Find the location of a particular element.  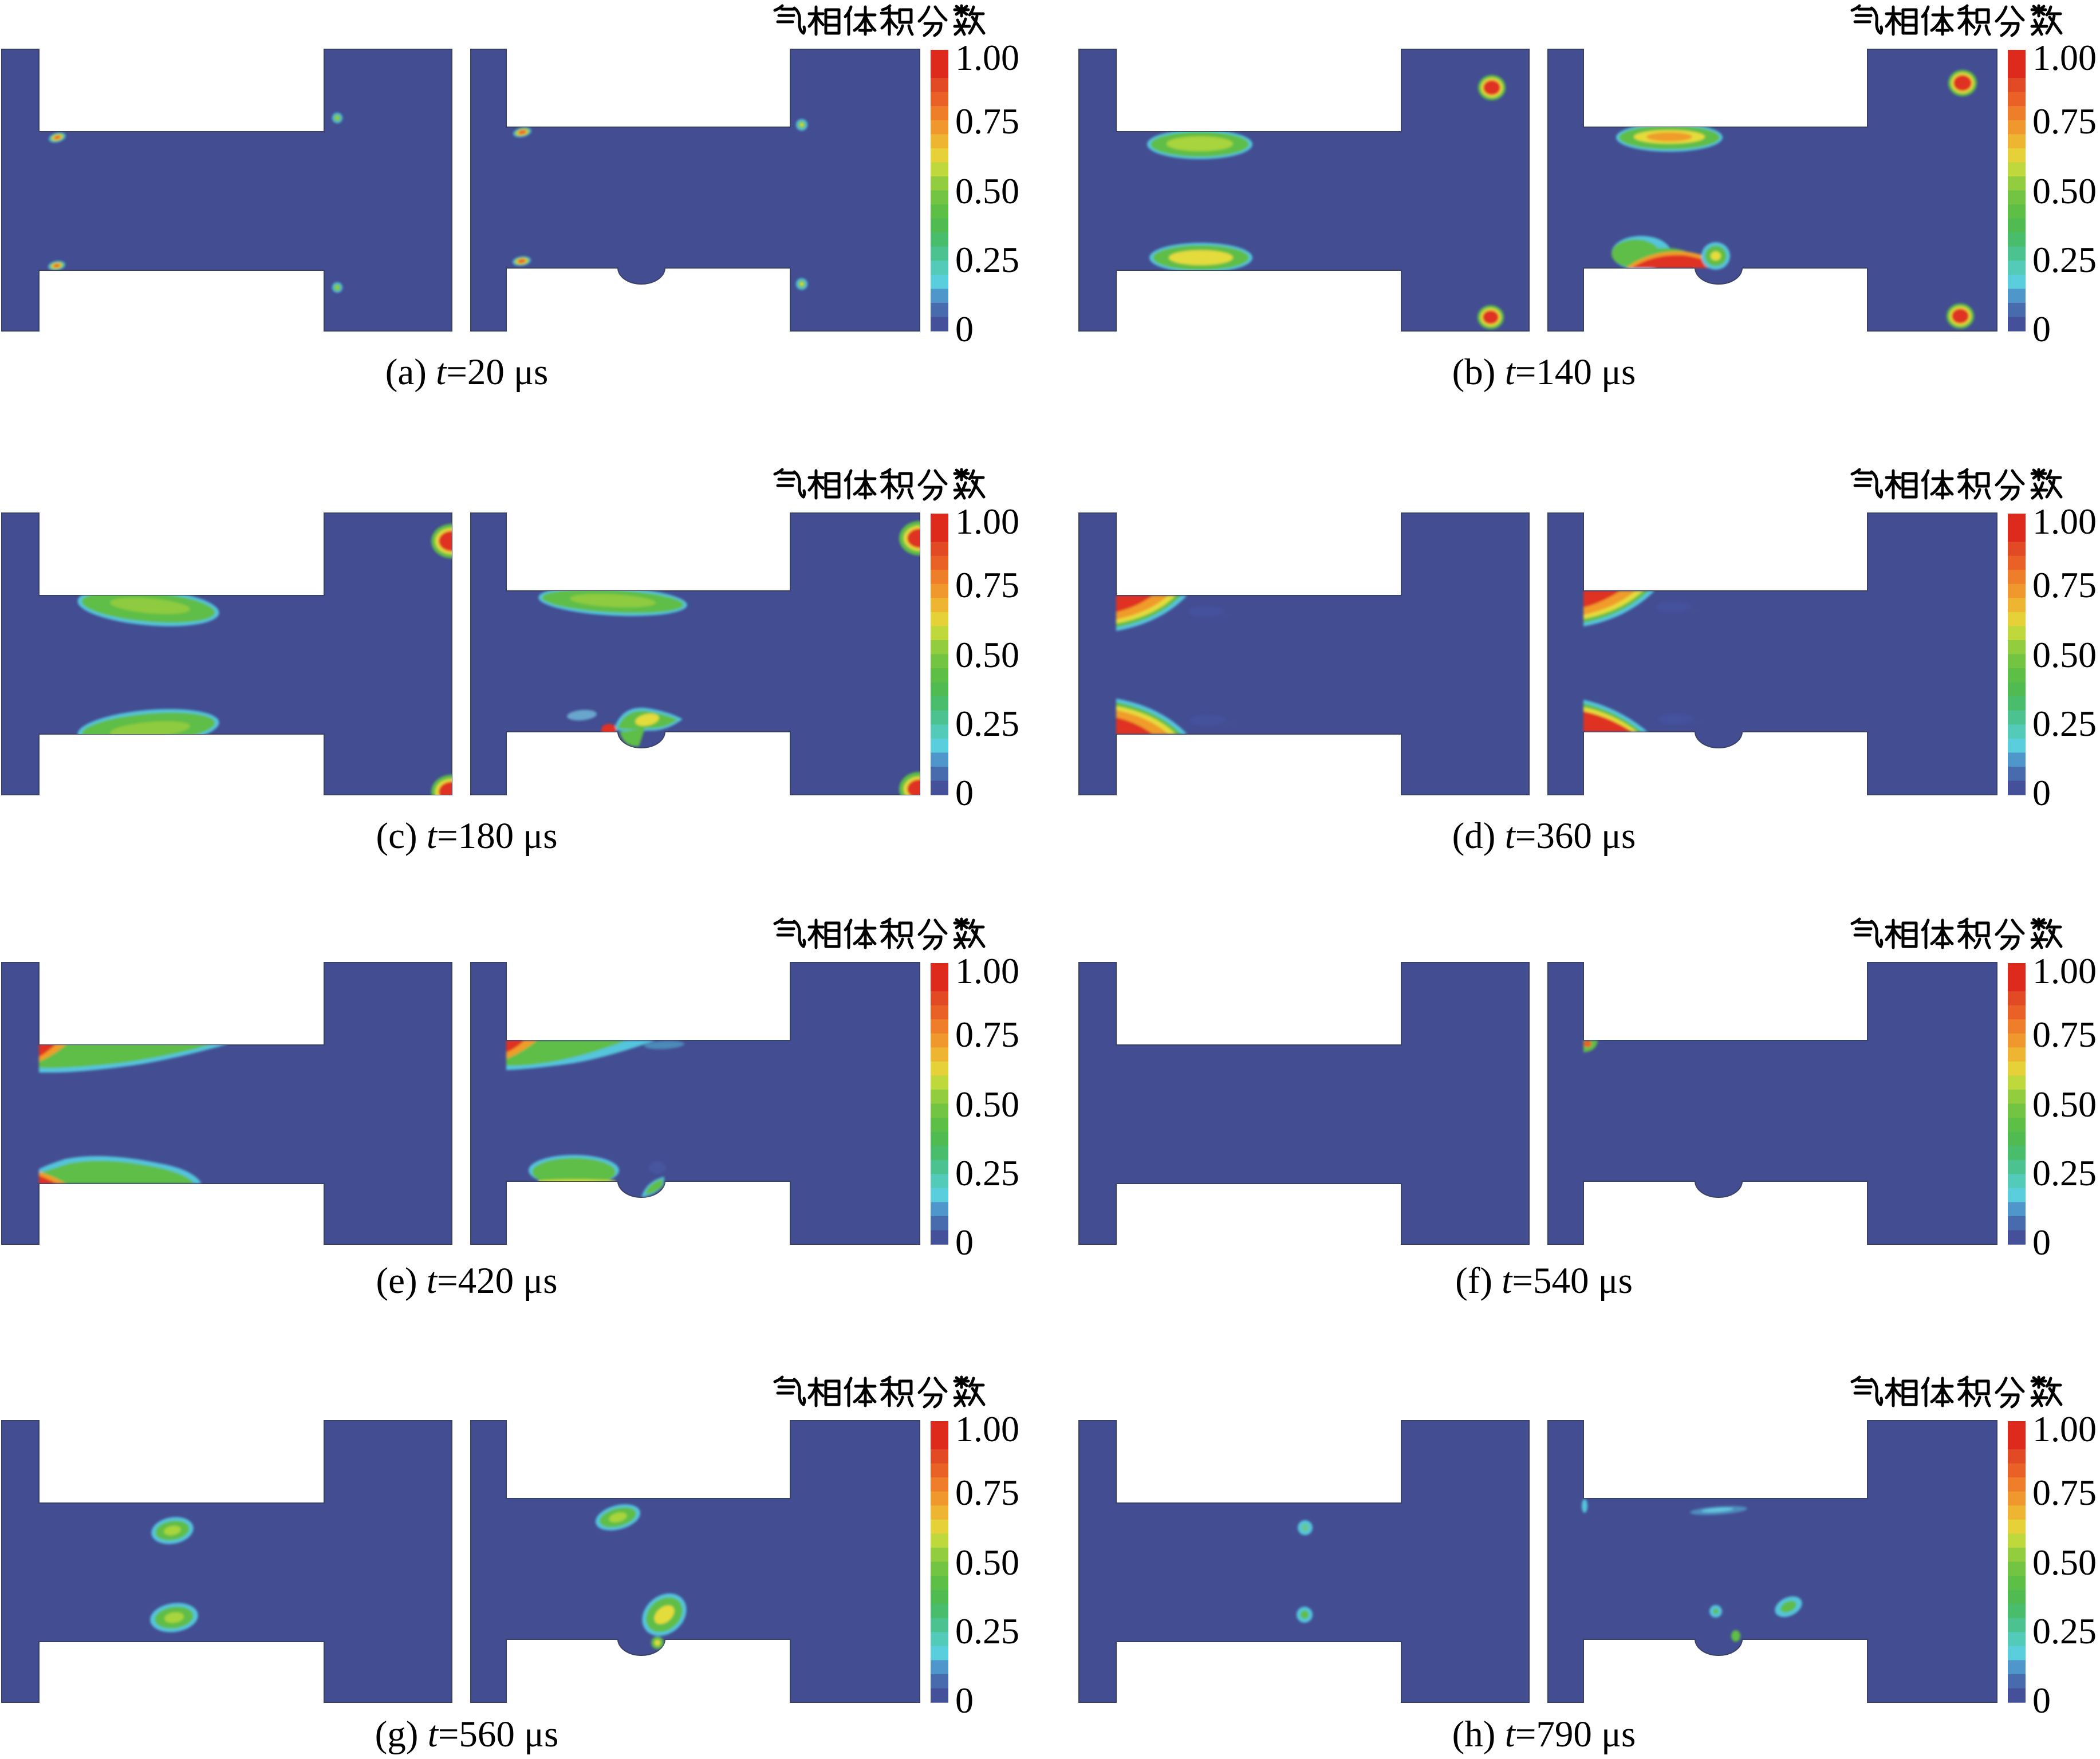

svg-text: (d) t=360 μs is located at coordinates (1544, 836).